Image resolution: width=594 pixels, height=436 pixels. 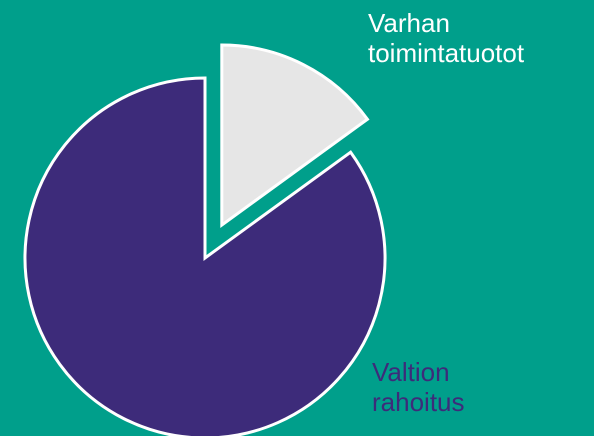 I want to click on slice-label: Valtion rahoitus, so click(x=418, y=387).